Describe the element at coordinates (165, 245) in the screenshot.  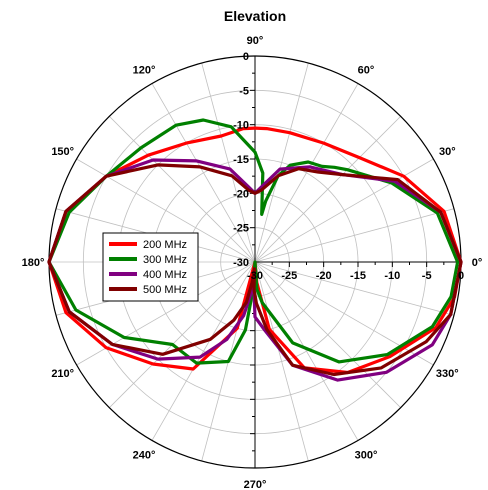
I see `legend-label: 200 MHz` at that location.